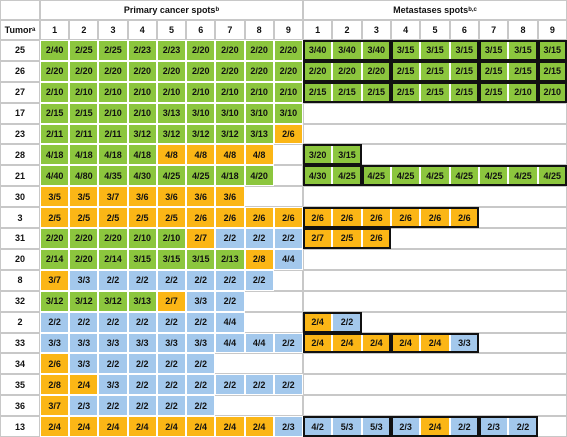 This screenshot has width=567, height=437. What do you see at coordinates (20, 176) in the screenshot?
I see `tumor-id: 21` at bounding box center [20, 176].